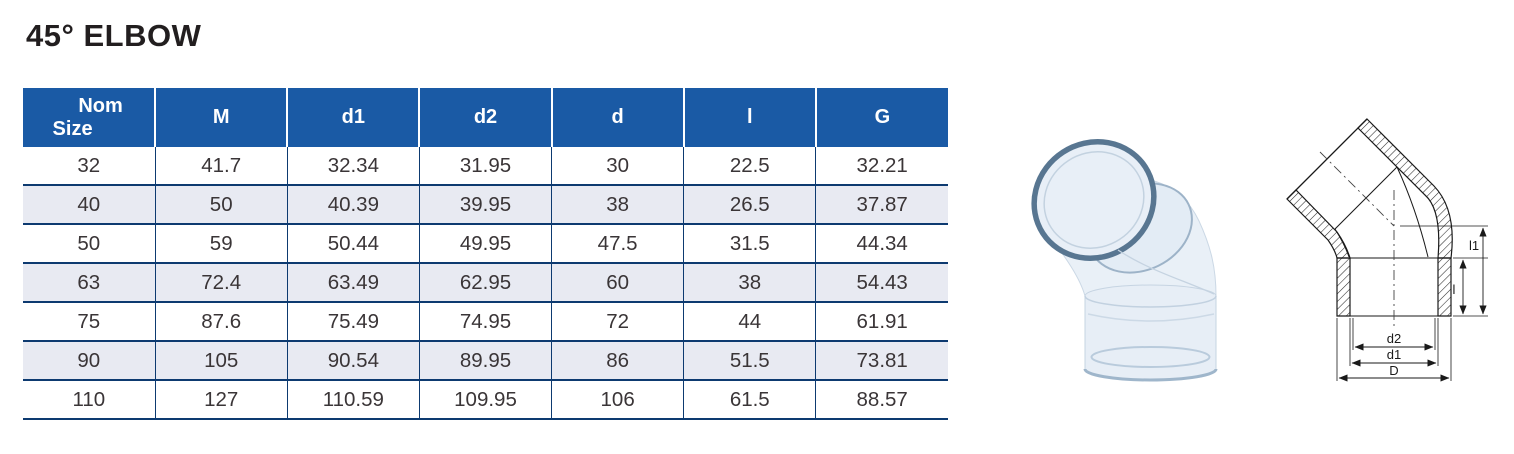 The height and width of the screenshot is (454, 1514). I want to click on column-header-d1: d1, so click(353, 117).